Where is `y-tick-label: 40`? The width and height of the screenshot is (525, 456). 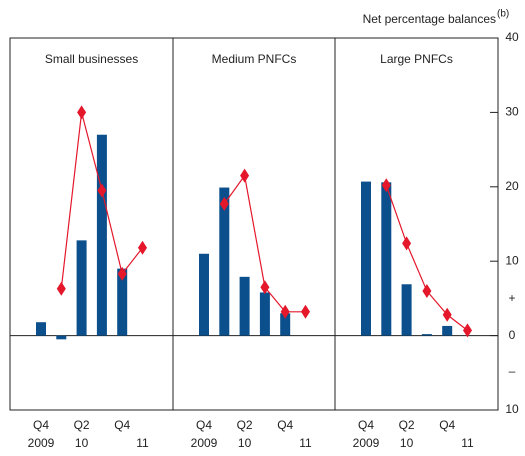 y-tick-label: 40 is located at coordinates (512, 37).